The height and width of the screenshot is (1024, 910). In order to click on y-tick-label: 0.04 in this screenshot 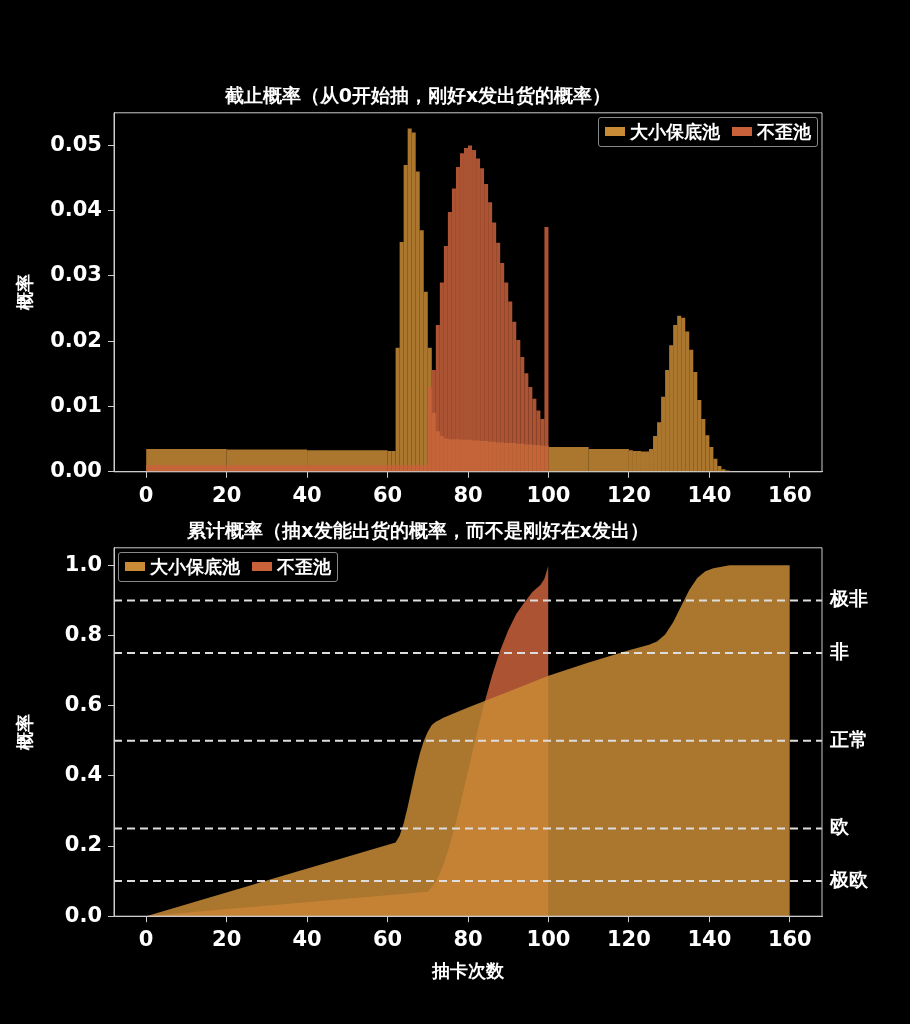, I will do `click(76, 209)`.